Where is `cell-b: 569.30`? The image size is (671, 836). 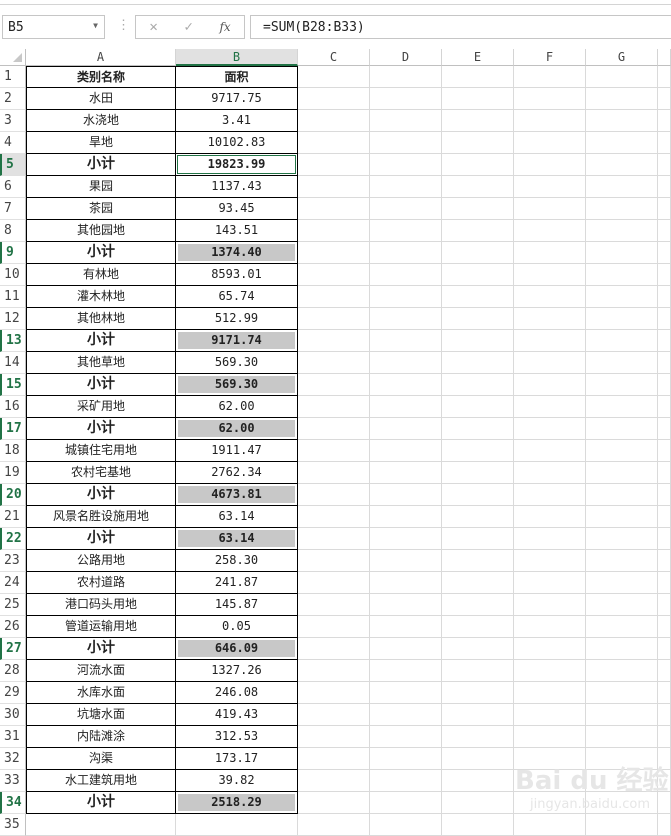 cell-b: 569.30 is located at coordinates (237, 385).